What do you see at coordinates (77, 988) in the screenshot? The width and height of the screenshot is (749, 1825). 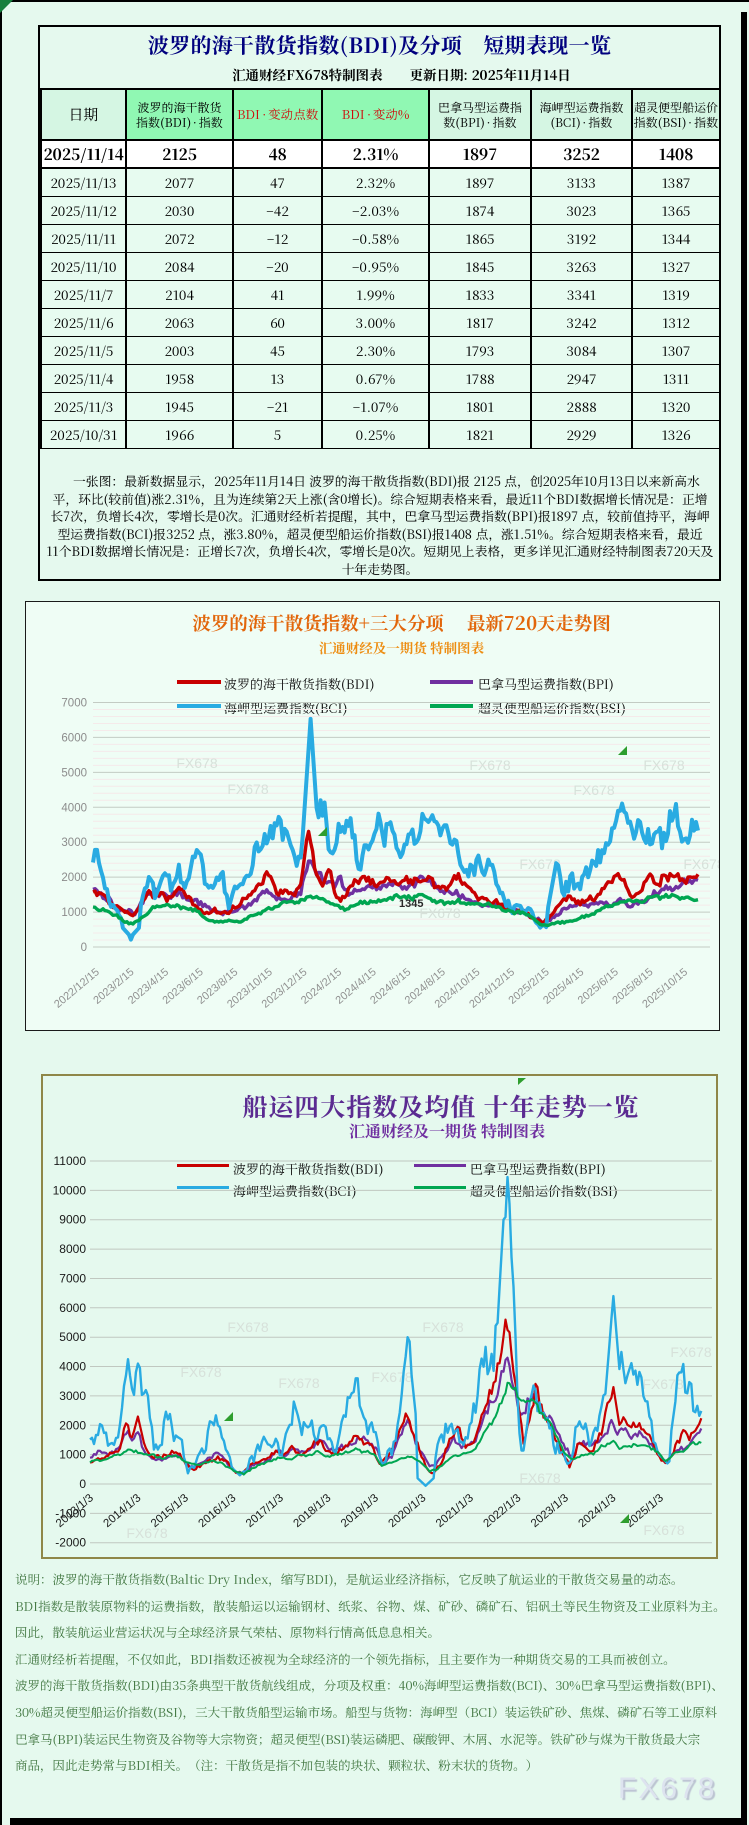 I see `svg-text: 2022/12/15` at bounding box center [77, 988].